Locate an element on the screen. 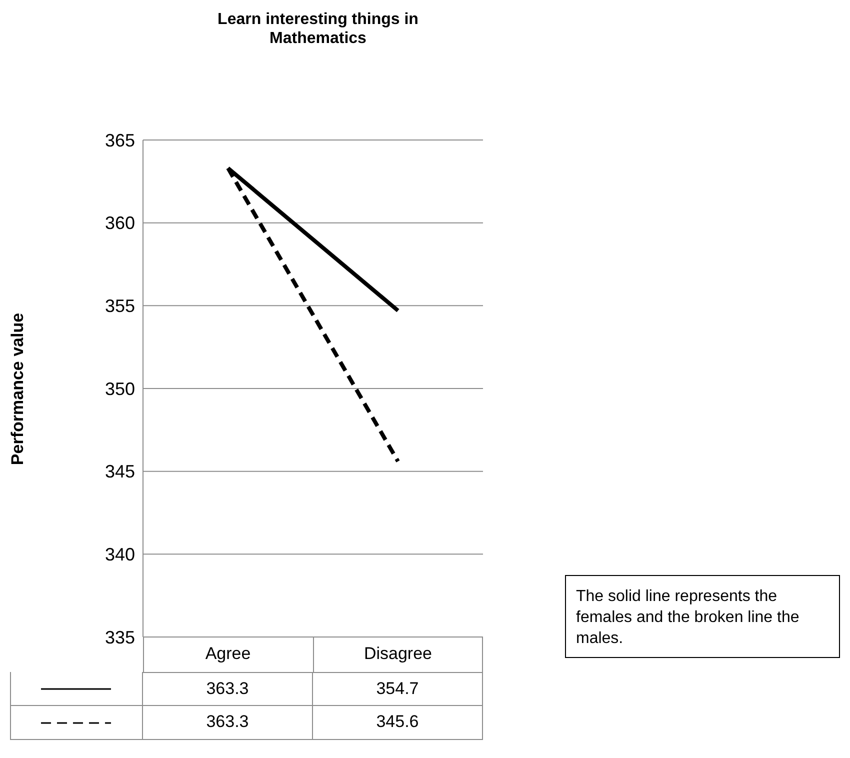 The width and height of the screenshot is (850, 758). x-tick-label: Agree is located at coordinates (228, 654).